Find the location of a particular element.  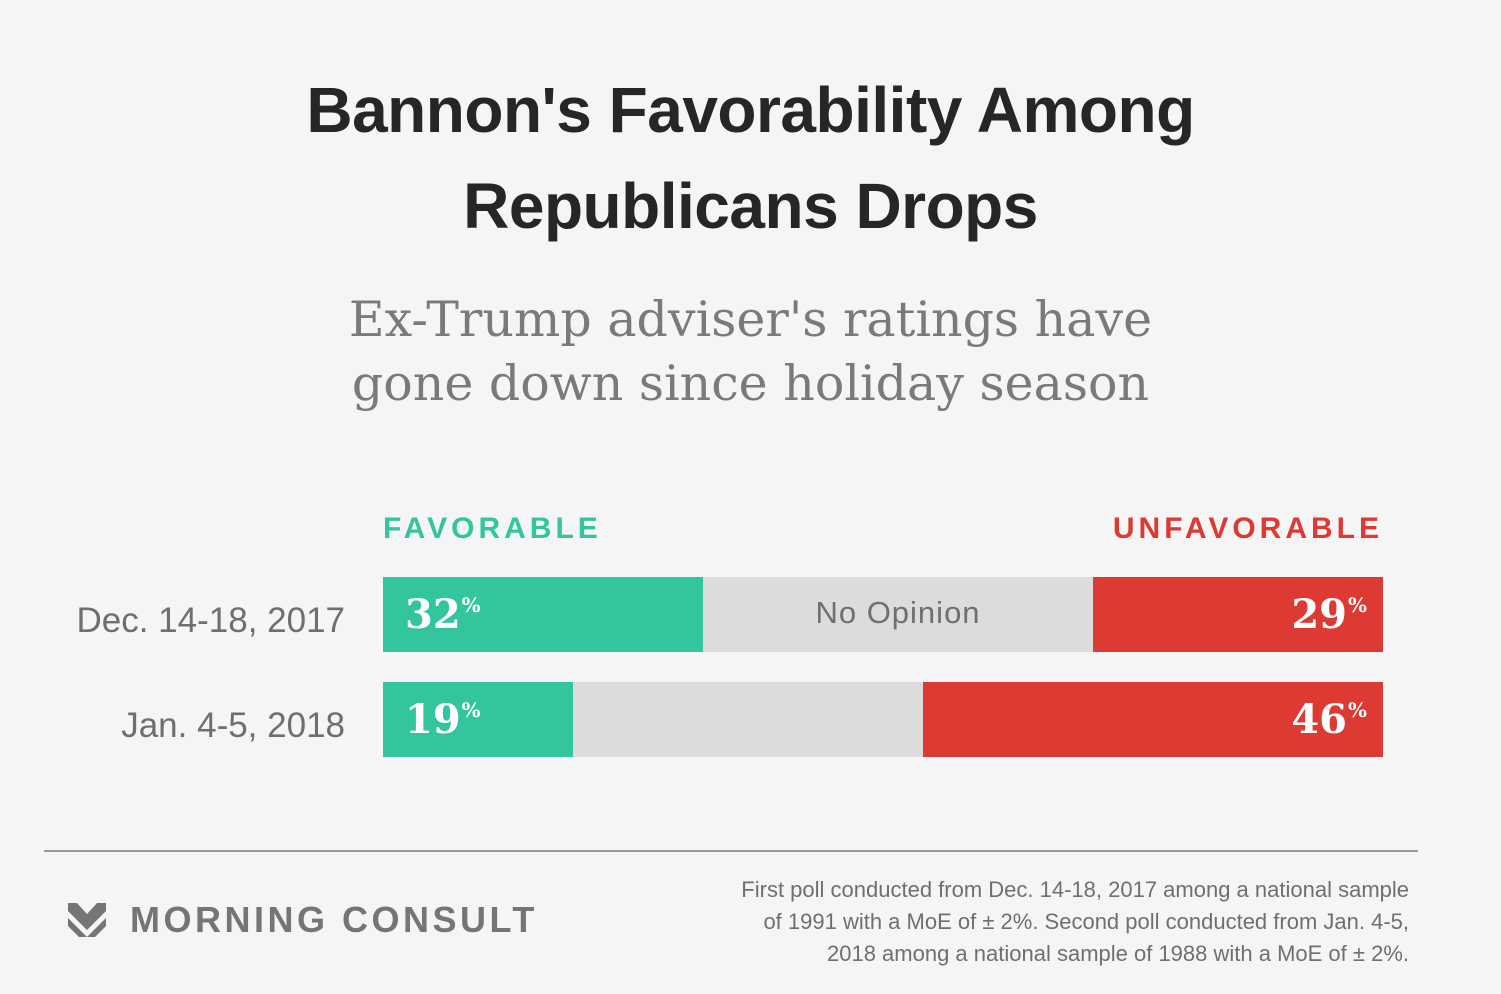

bar-segment-favorable: 32% is located at coordinates (543, 614).